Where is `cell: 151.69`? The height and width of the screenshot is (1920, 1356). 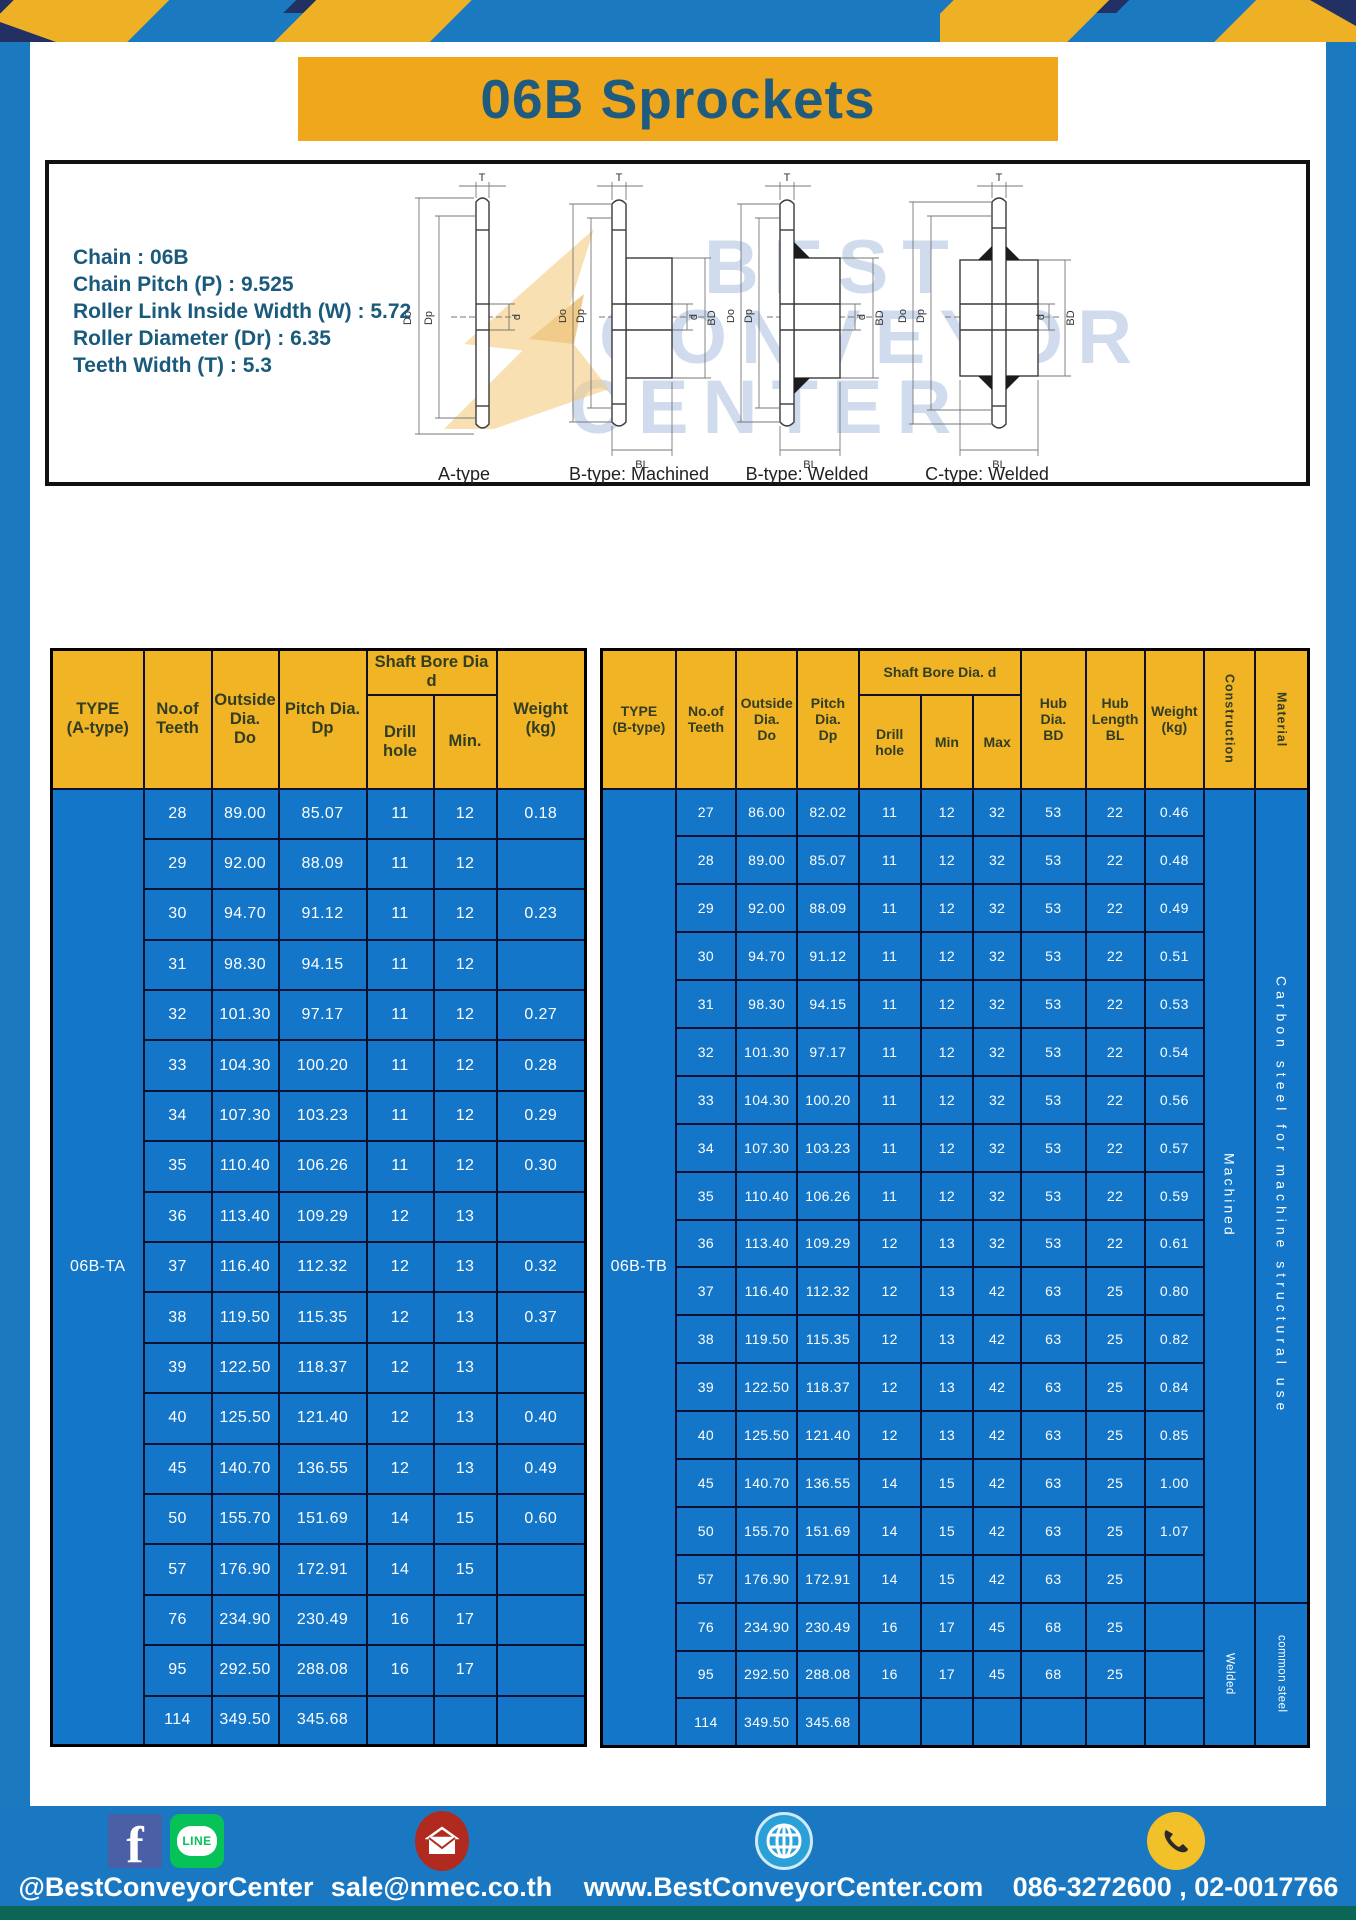 cell: 151.69 is located at coordinates (322, 1519).